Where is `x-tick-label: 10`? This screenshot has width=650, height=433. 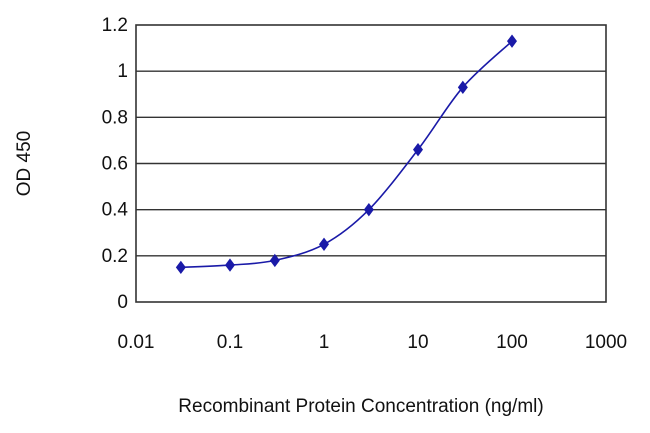 x-tick-label: 10 is located at coordinates (417, 342).